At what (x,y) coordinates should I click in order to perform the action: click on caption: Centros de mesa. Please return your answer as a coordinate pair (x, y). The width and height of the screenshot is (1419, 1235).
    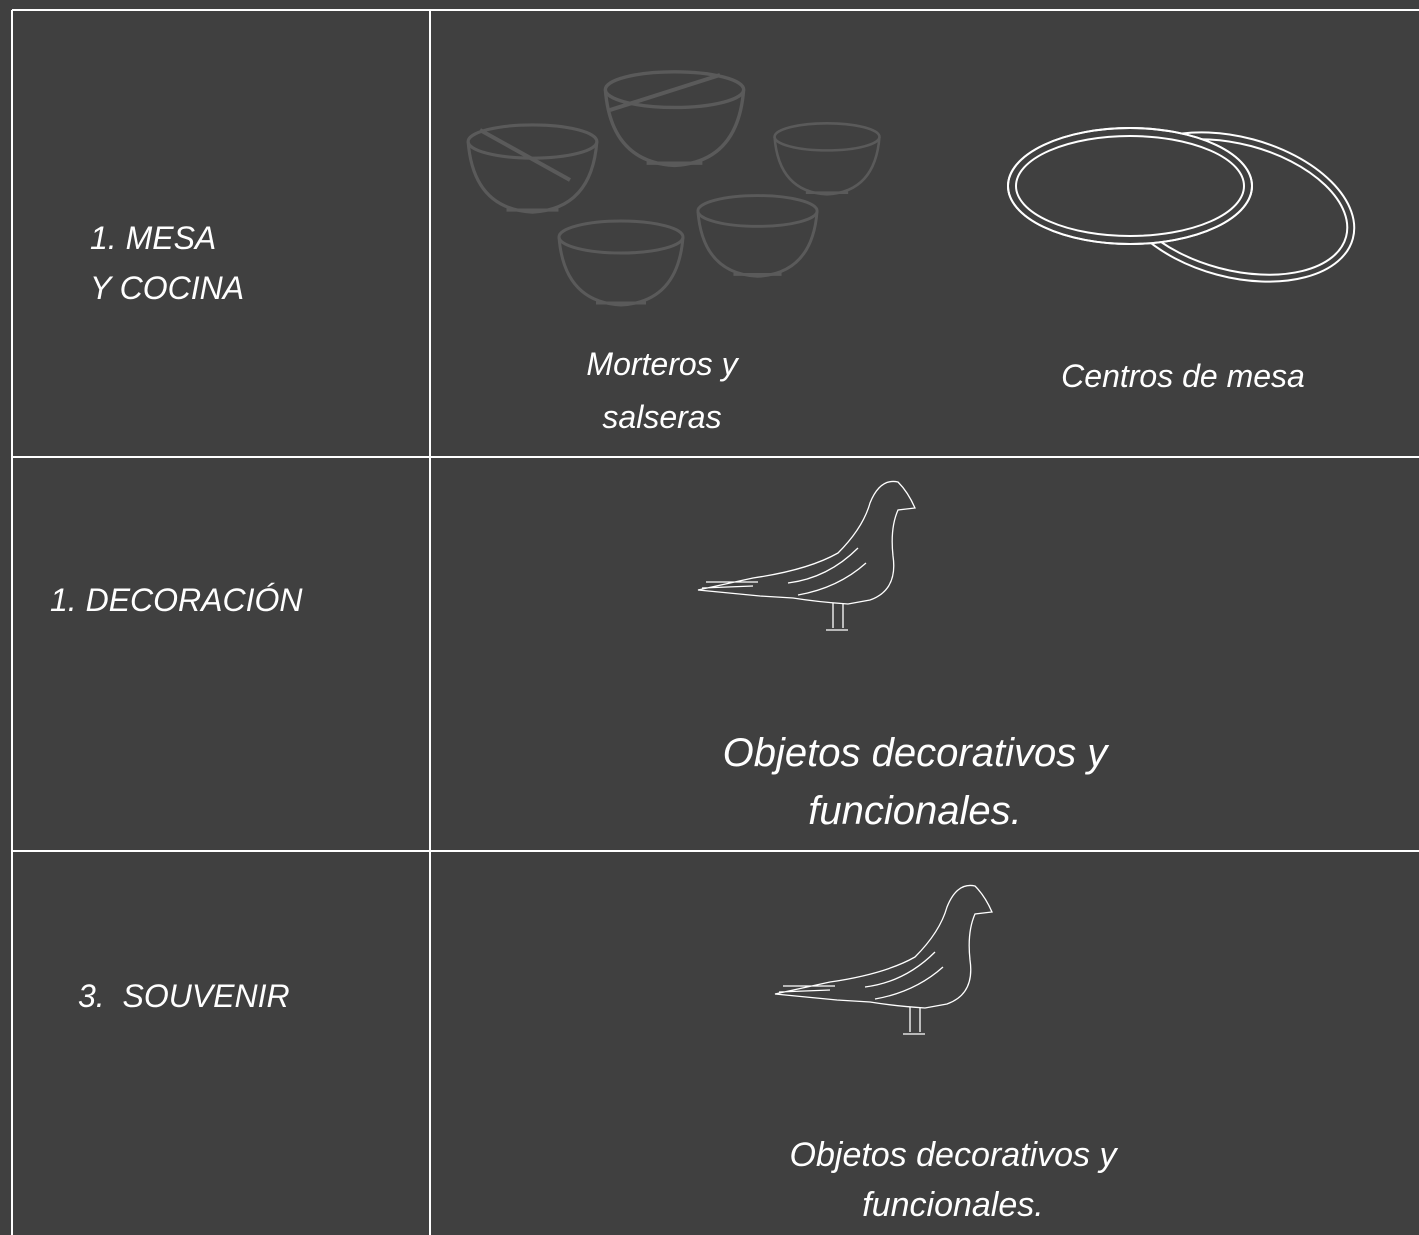
    Looking at the image, I should click on (1183, 376).